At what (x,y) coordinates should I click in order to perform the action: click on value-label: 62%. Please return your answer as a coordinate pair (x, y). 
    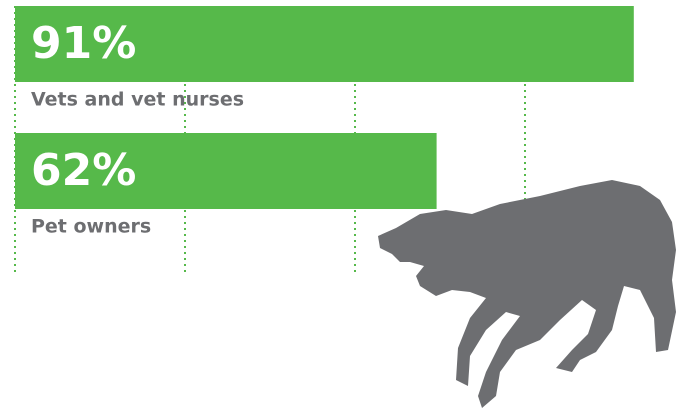
    Looking at the image, I should click on (83, 170).